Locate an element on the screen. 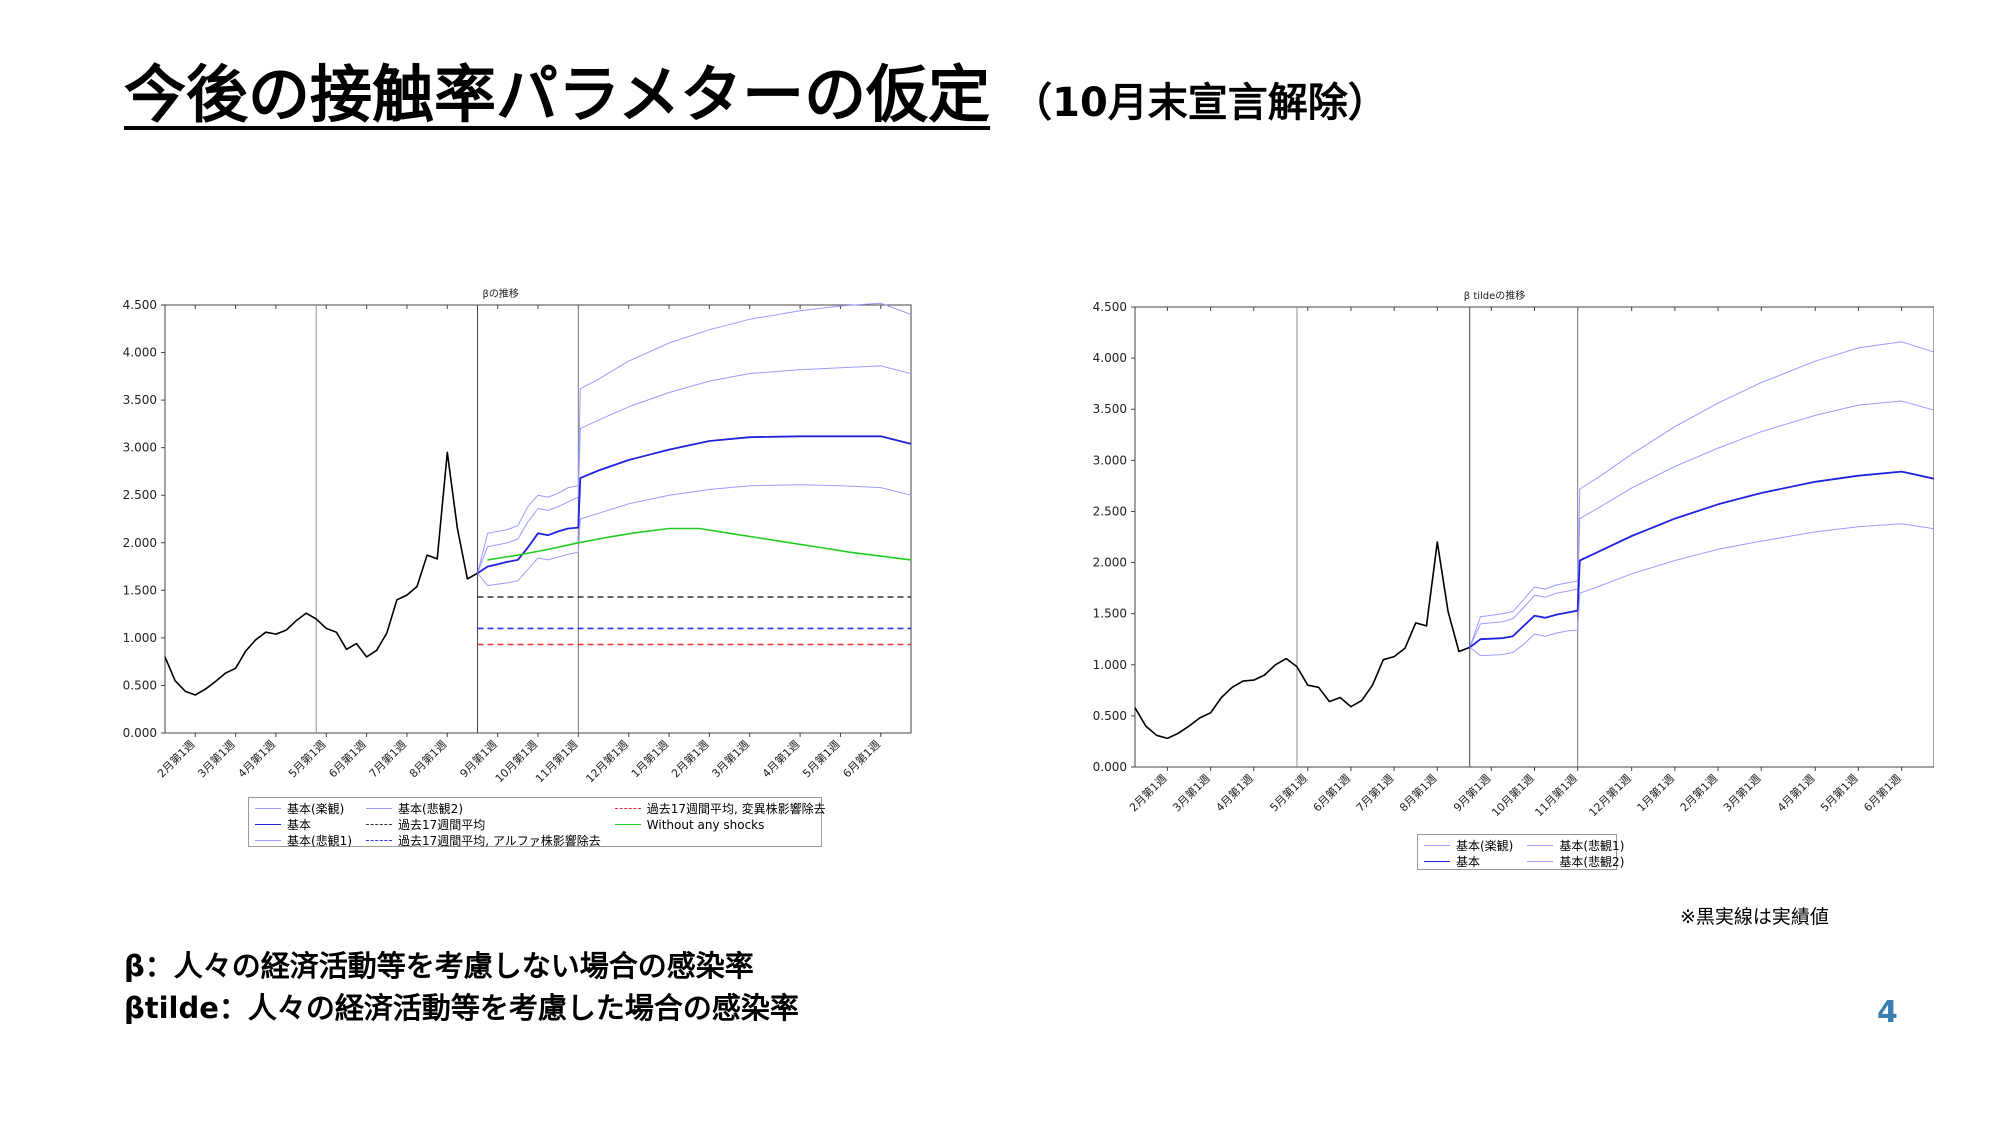 The image size is (2000, 1125). beta-tilde-chart-title: β tildeの推移 is located at coordinates (1495, 295).